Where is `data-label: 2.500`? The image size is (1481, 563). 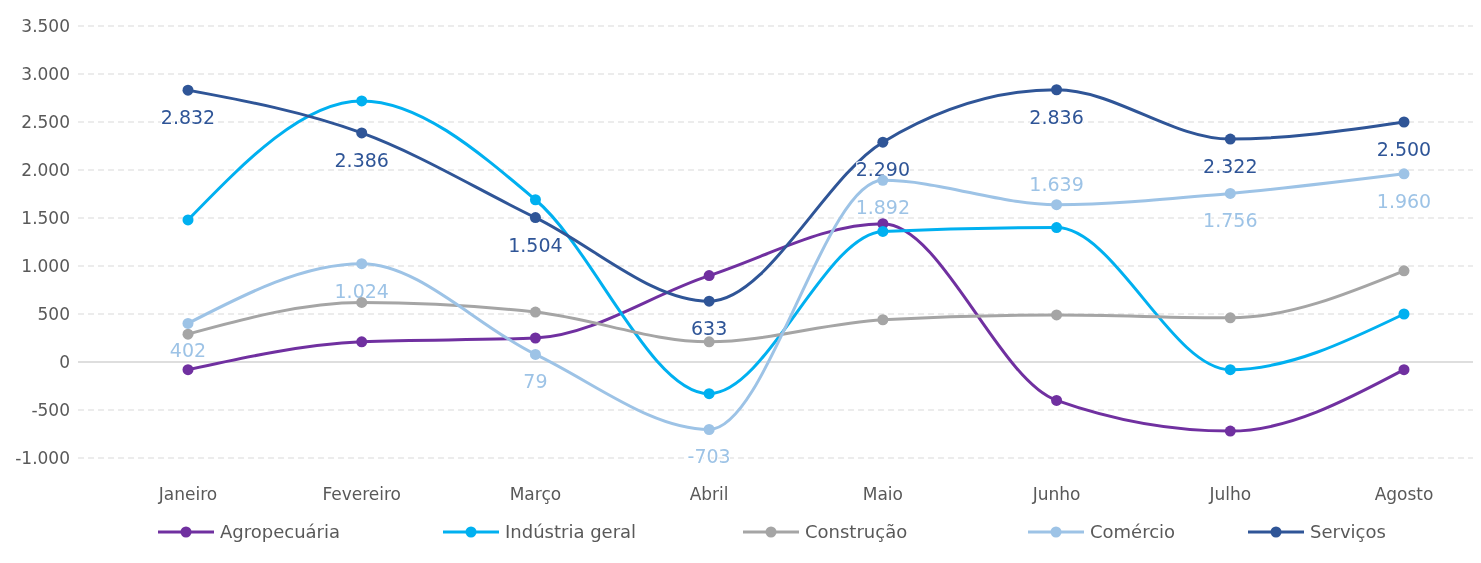
data-label: 2.500 is located at coordinates (1404, 149).